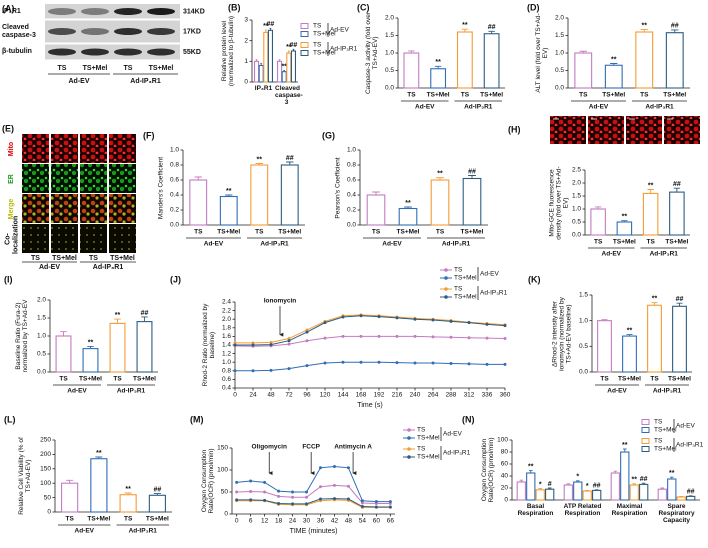 Image resolution: width=708 pixels, height=548 pixels. I want to click on microscopy-row-label: ER, so click(12, 178).